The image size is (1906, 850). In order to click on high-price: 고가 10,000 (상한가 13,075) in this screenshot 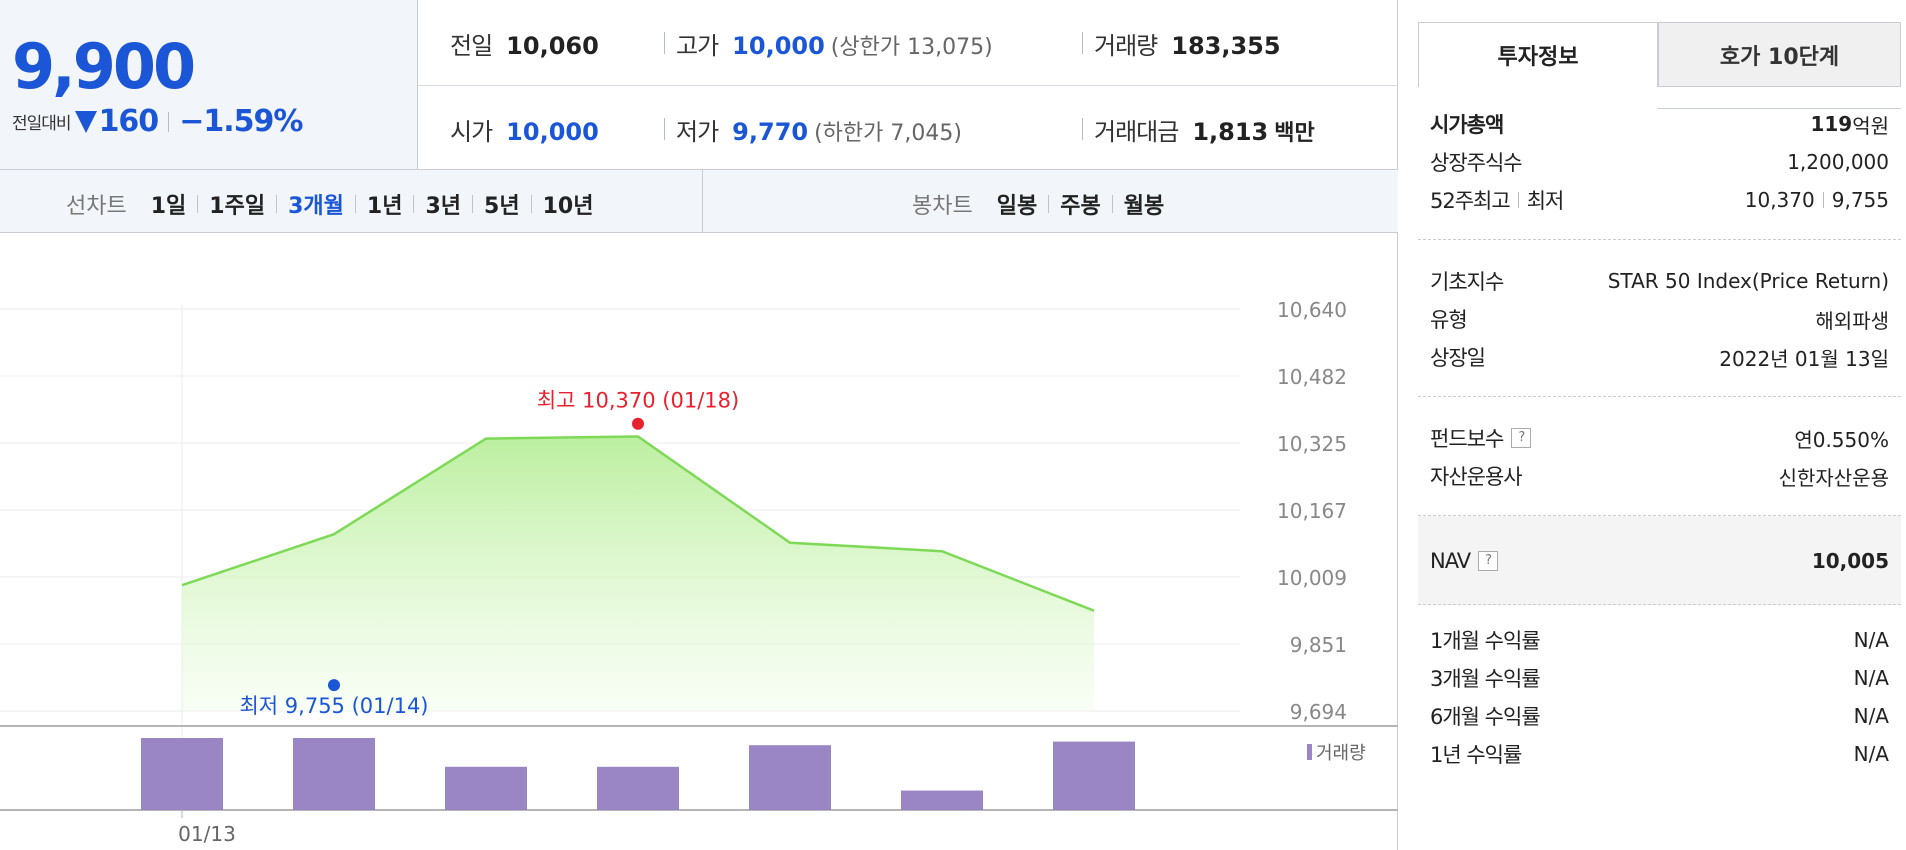, I will do `click(834, 43)`.